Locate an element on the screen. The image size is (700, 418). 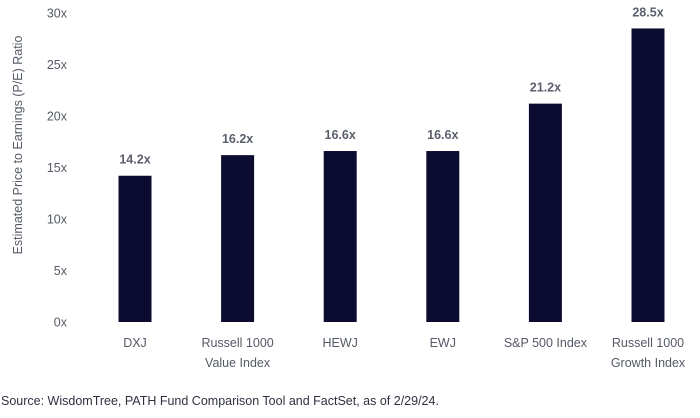
category-label: HEWJ is located at coordinates (339, 343).